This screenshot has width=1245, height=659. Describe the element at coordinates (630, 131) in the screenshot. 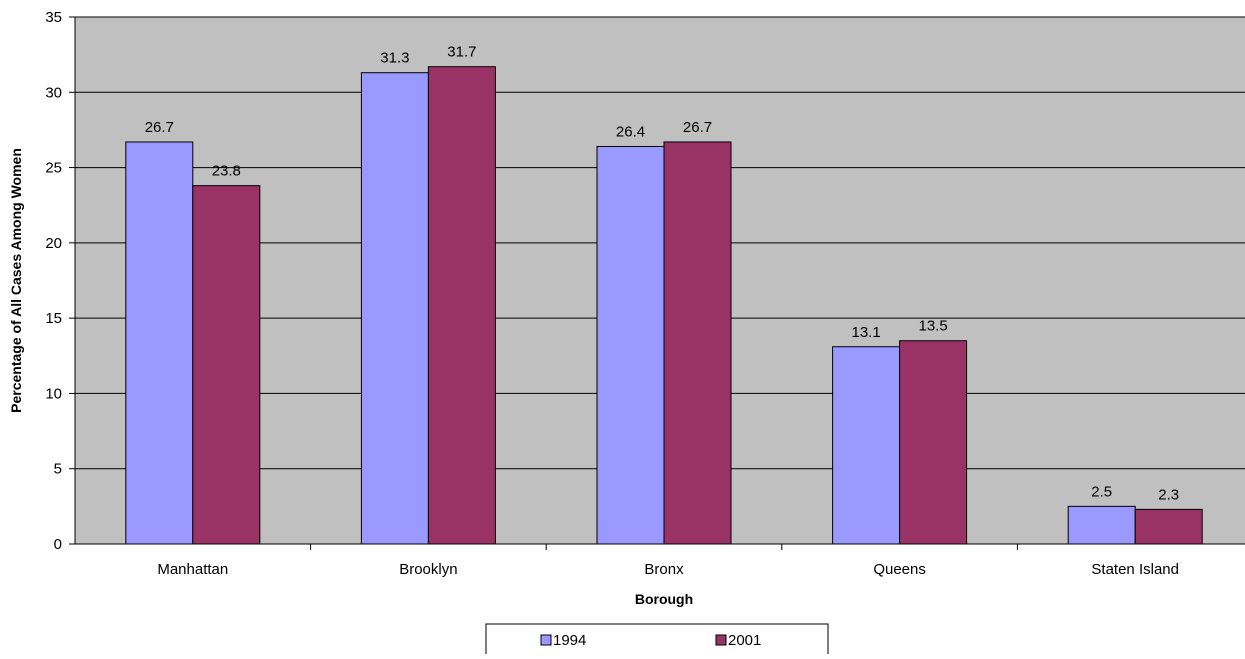

I see `data-label: 26.4` at that location.